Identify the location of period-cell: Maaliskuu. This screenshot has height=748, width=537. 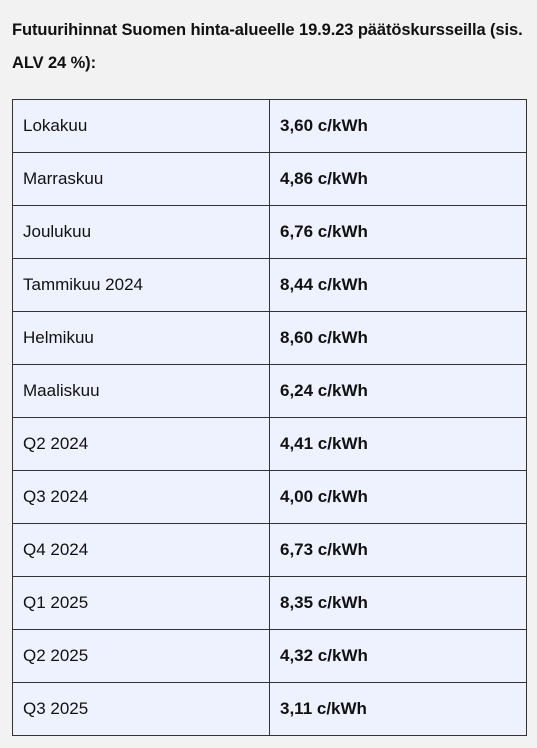
(141, 391).